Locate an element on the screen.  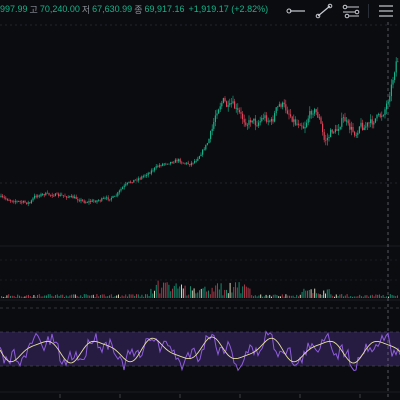
close-label: 종 is located at coordinates (138, 9).